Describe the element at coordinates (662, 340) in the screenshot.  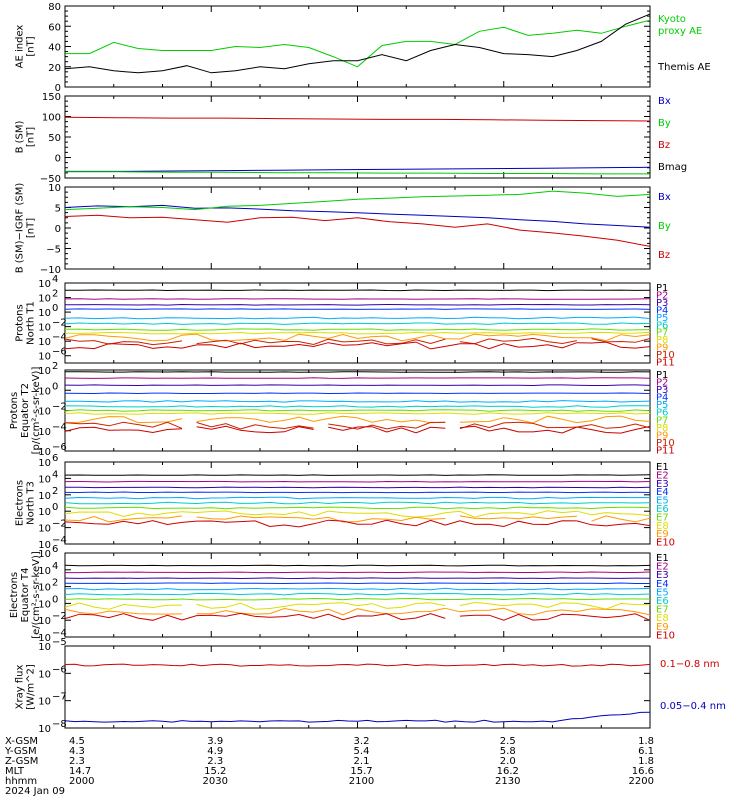
I see `channel-label: P8` at that location.